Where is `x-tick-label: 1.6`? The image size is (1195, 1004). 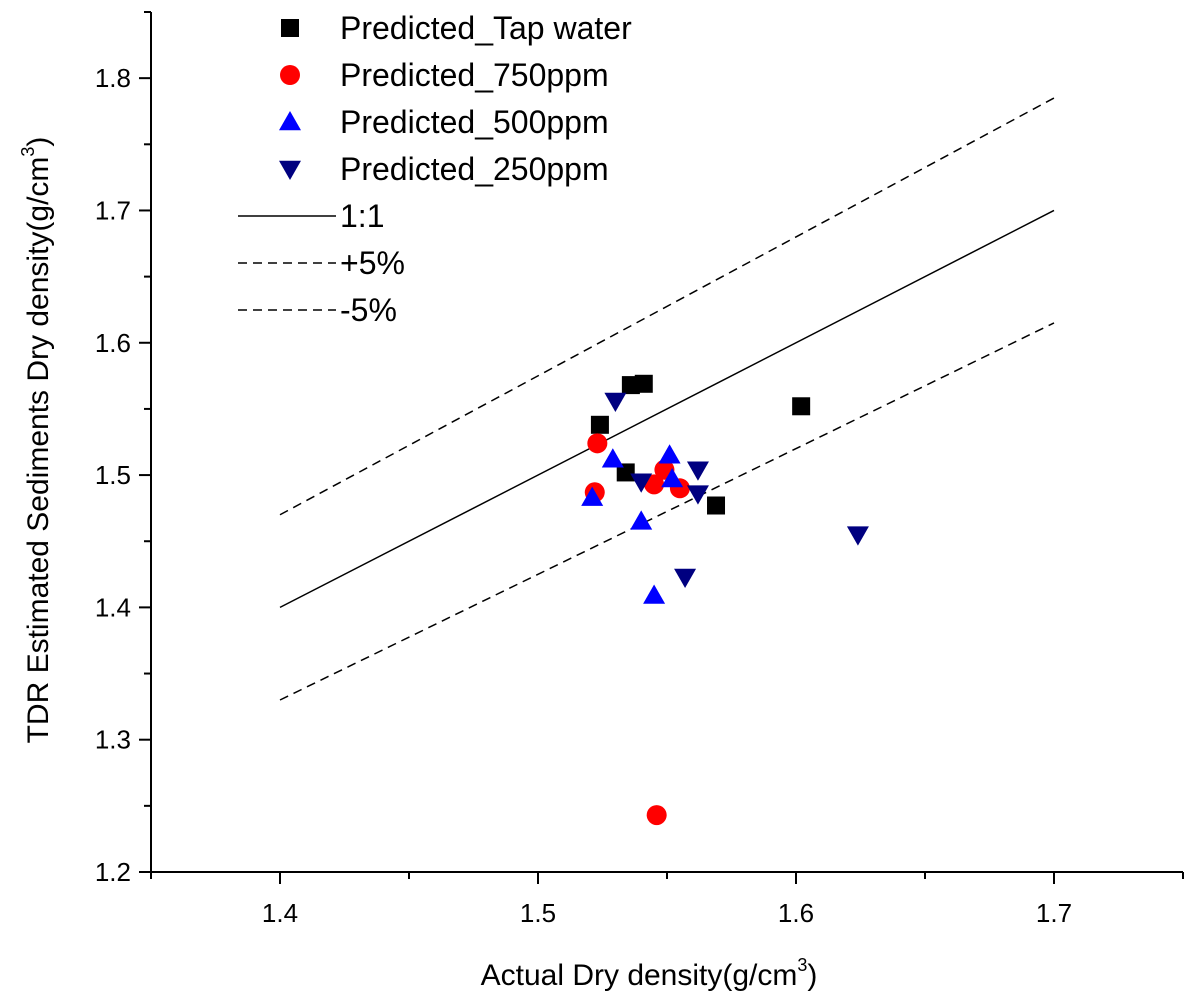
x-tick-label: 1.6 is located at coordinates (796, 913).